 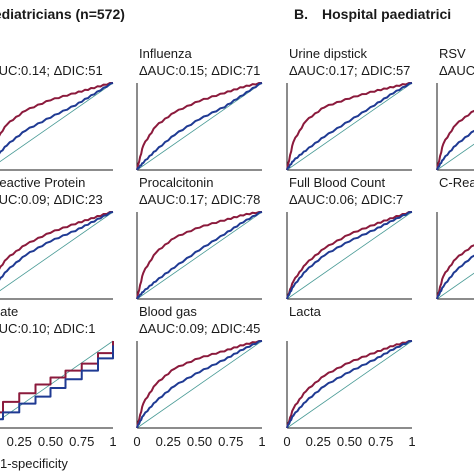 I want to click on panel-subtitle: ΔAUC:0.17; ΔDIC:57, so click(x=349, y=70).